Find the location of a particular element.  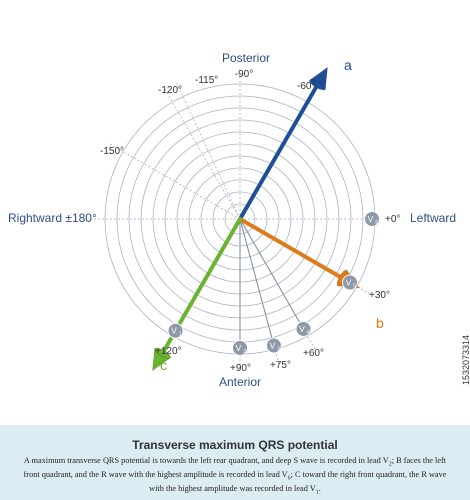

lead-badge-v6-label: V is located at coordinates (371, 219).